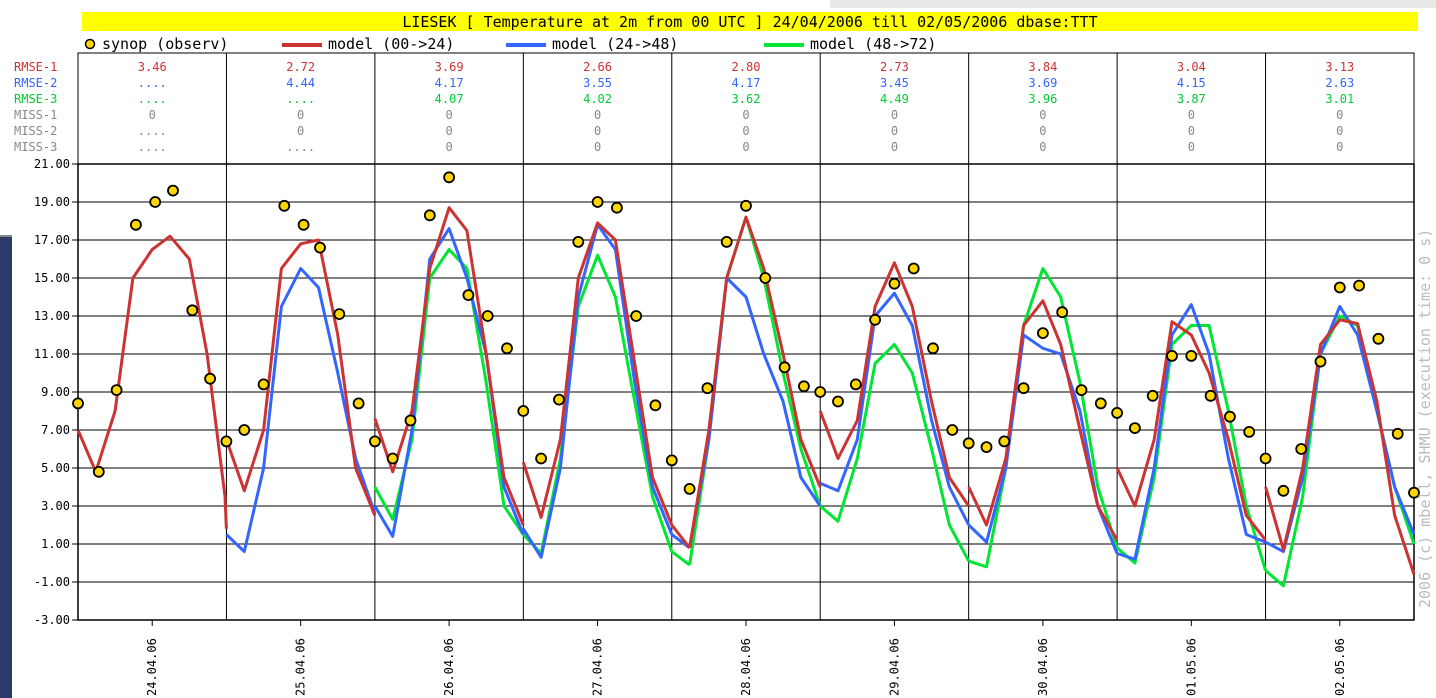 The height and width of the screenshot is (698, 1436). I want to click on background-window-strip, so click(1133, 4).